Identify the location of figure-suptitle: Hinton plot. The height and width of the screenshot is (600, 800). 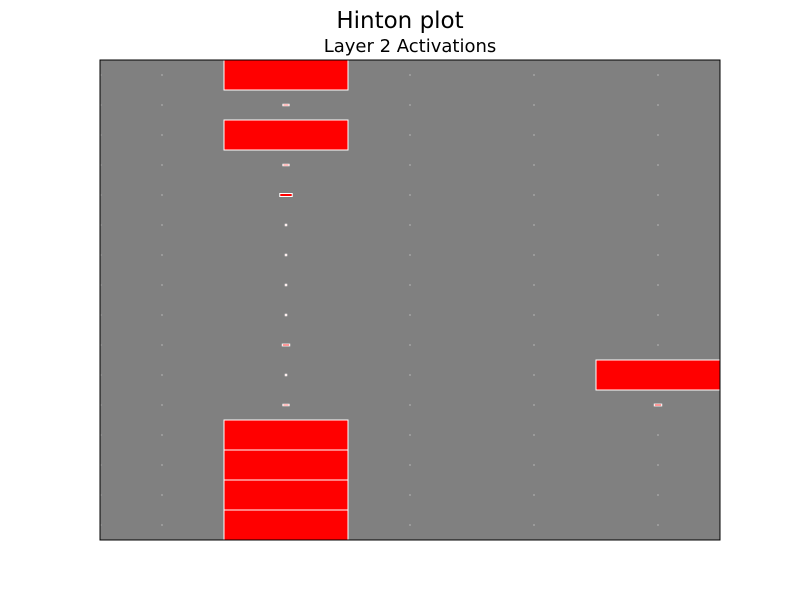
(400, 21).